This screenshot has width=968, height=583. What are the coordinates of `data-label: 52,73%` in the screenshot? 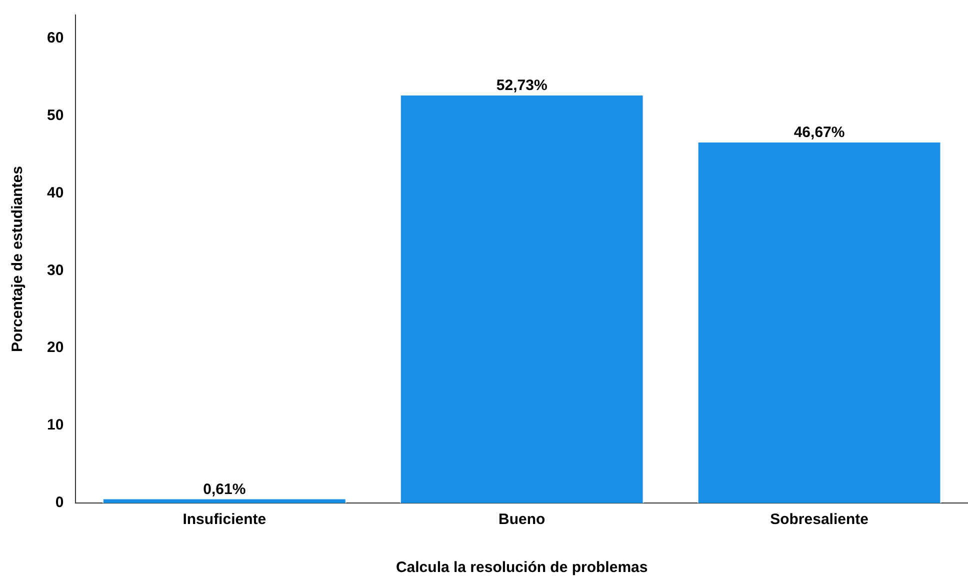 It's located at (522, 85).